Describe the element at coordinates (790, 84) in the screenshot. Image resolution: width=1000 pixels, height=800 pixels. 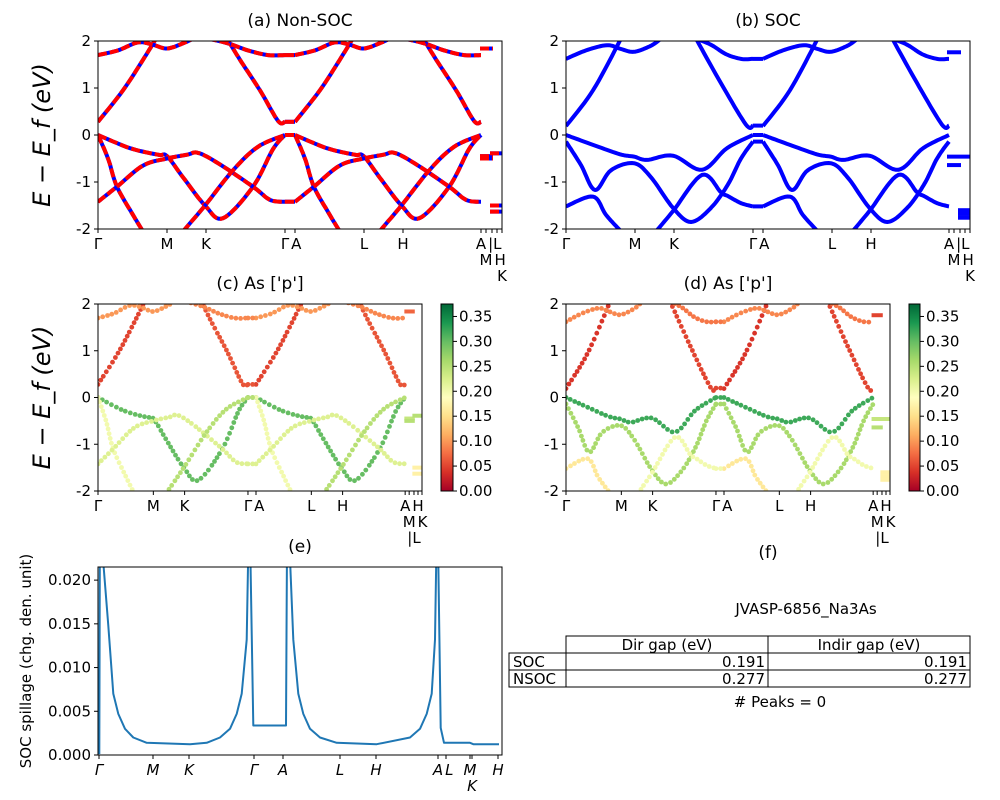
I see `band-line` at that location.